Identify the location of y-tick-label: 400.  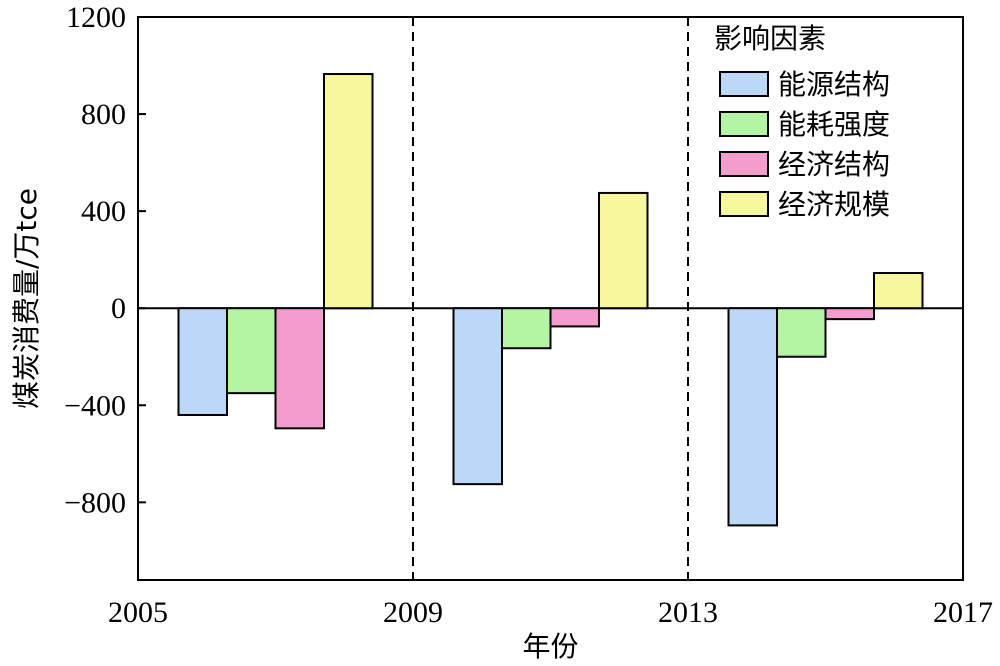
(103, 211).